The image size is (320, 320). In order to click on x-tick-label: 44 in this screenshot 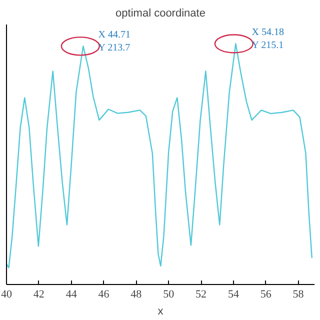, I will do `click(72, 294)`.